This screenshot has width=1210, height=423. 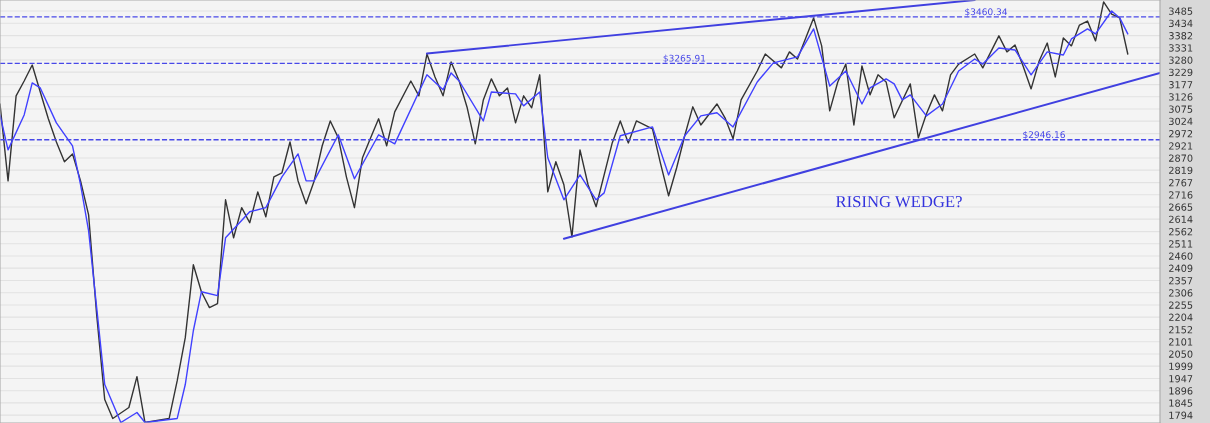 What do you see at coordinates (1181, 23) in the screenshot?
I see `y-tick-label: 3434` at bounding box center [1181, 23].